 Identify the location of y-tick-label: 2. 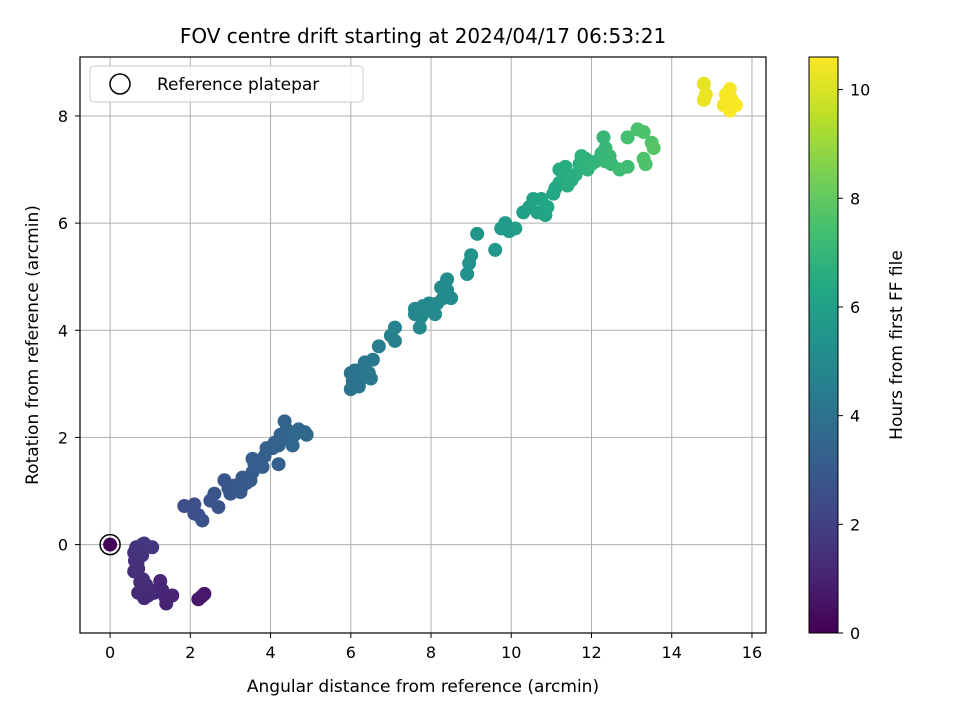
(63, 437).